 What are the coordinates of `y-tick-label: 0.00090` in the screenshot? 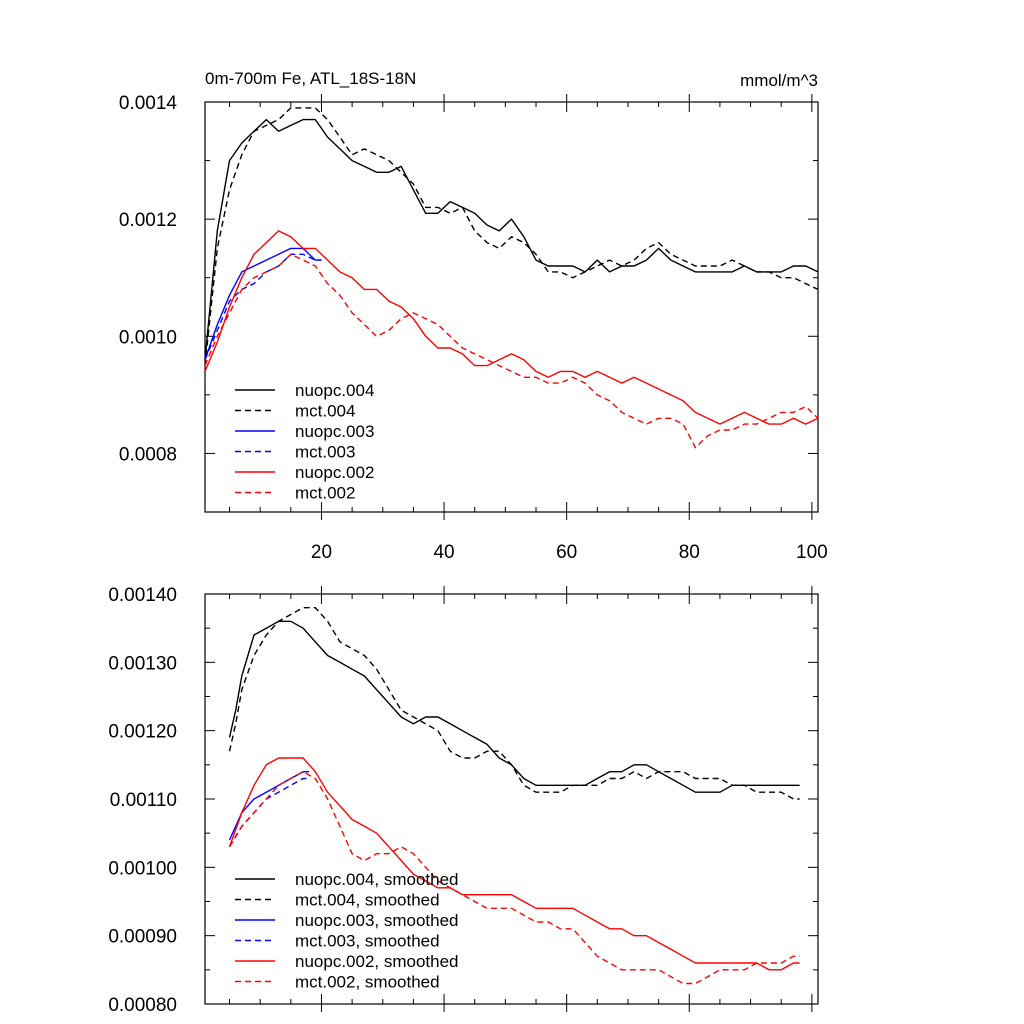 It's located at (142, 937).